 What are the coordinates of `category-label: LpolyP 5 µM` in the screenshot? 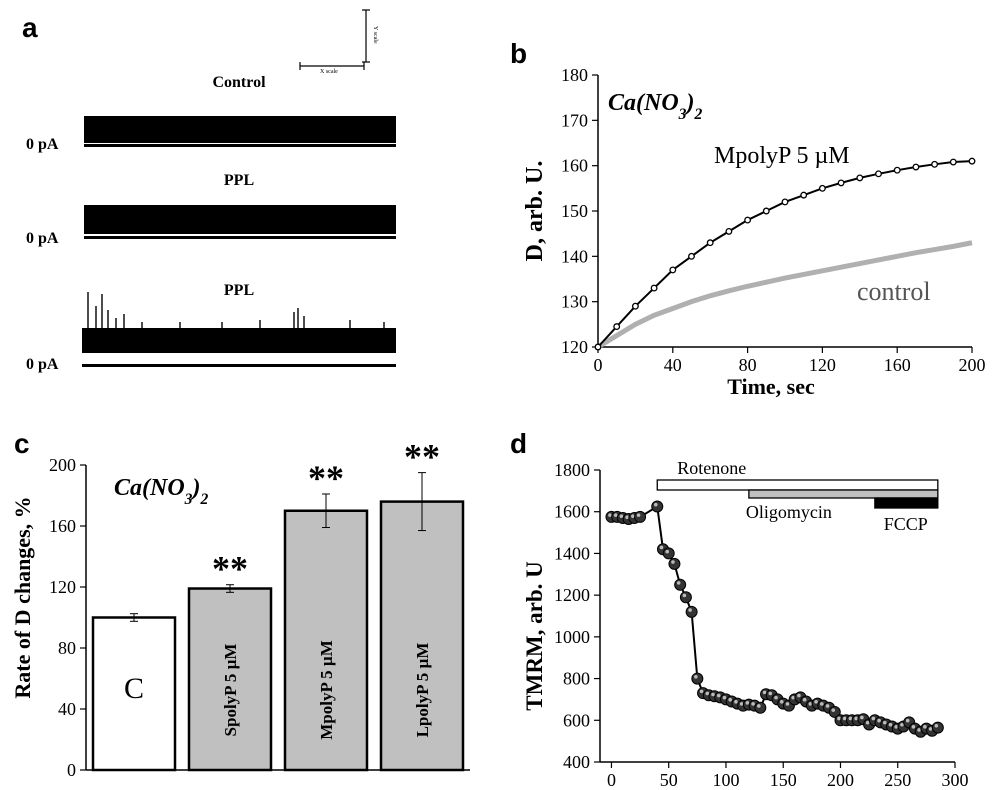 It's located at (422, 690).